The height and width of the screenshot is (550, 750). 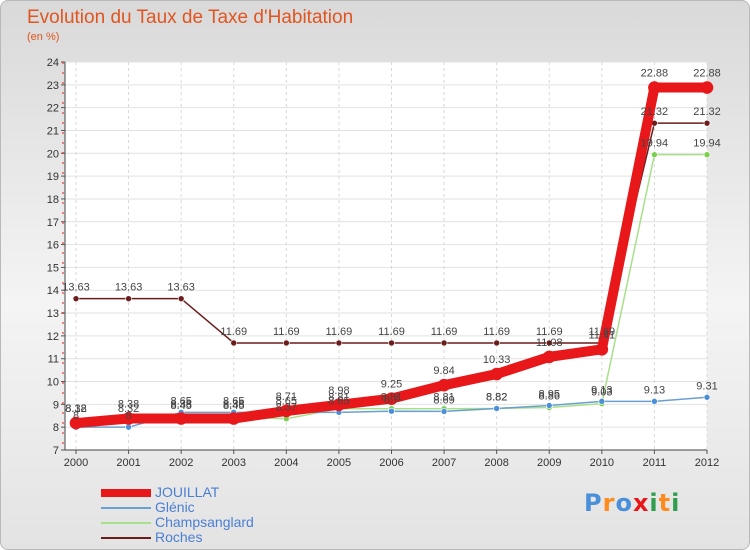 I want to click on data-label-roches: 13.63, so click(x=76, y=288).